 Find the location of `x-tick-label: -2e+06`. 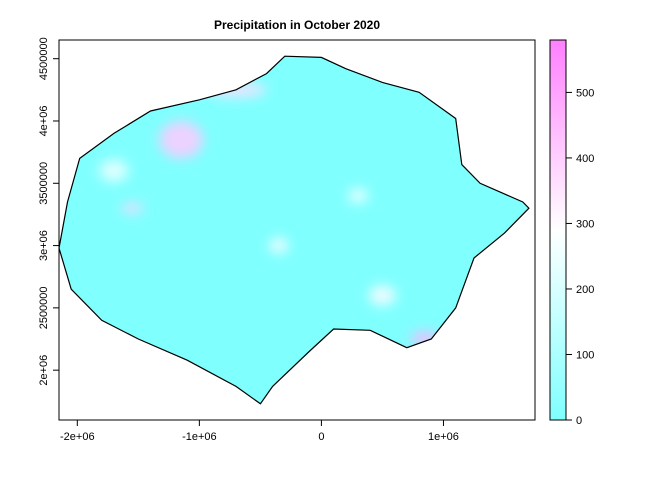

x-tick-label: -2e+06 is located at coordinates (77, 437).